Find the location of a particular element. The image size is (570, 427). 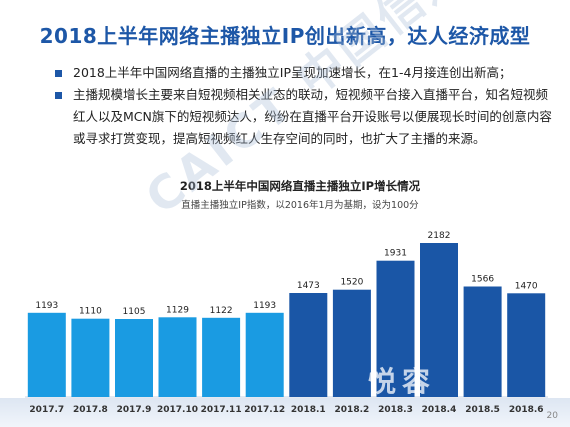

data-label: 1105 is located at coordinates (134, 312).